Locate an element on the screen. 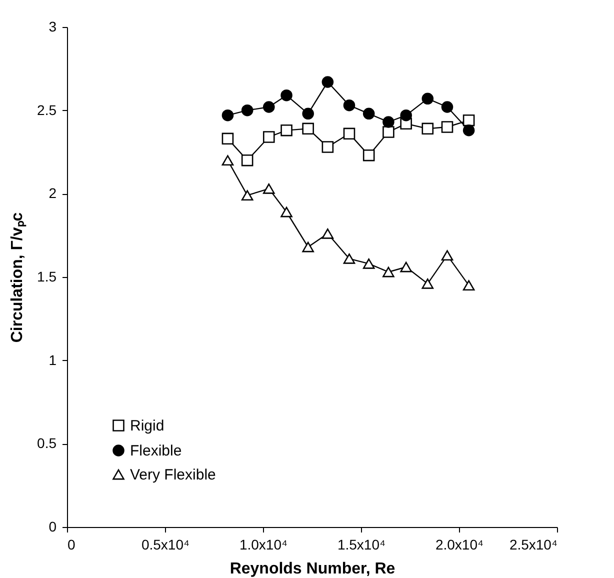 This screenshot has height=578, width=614. y-tick-label: 1 is located at coordinates (52, 360).